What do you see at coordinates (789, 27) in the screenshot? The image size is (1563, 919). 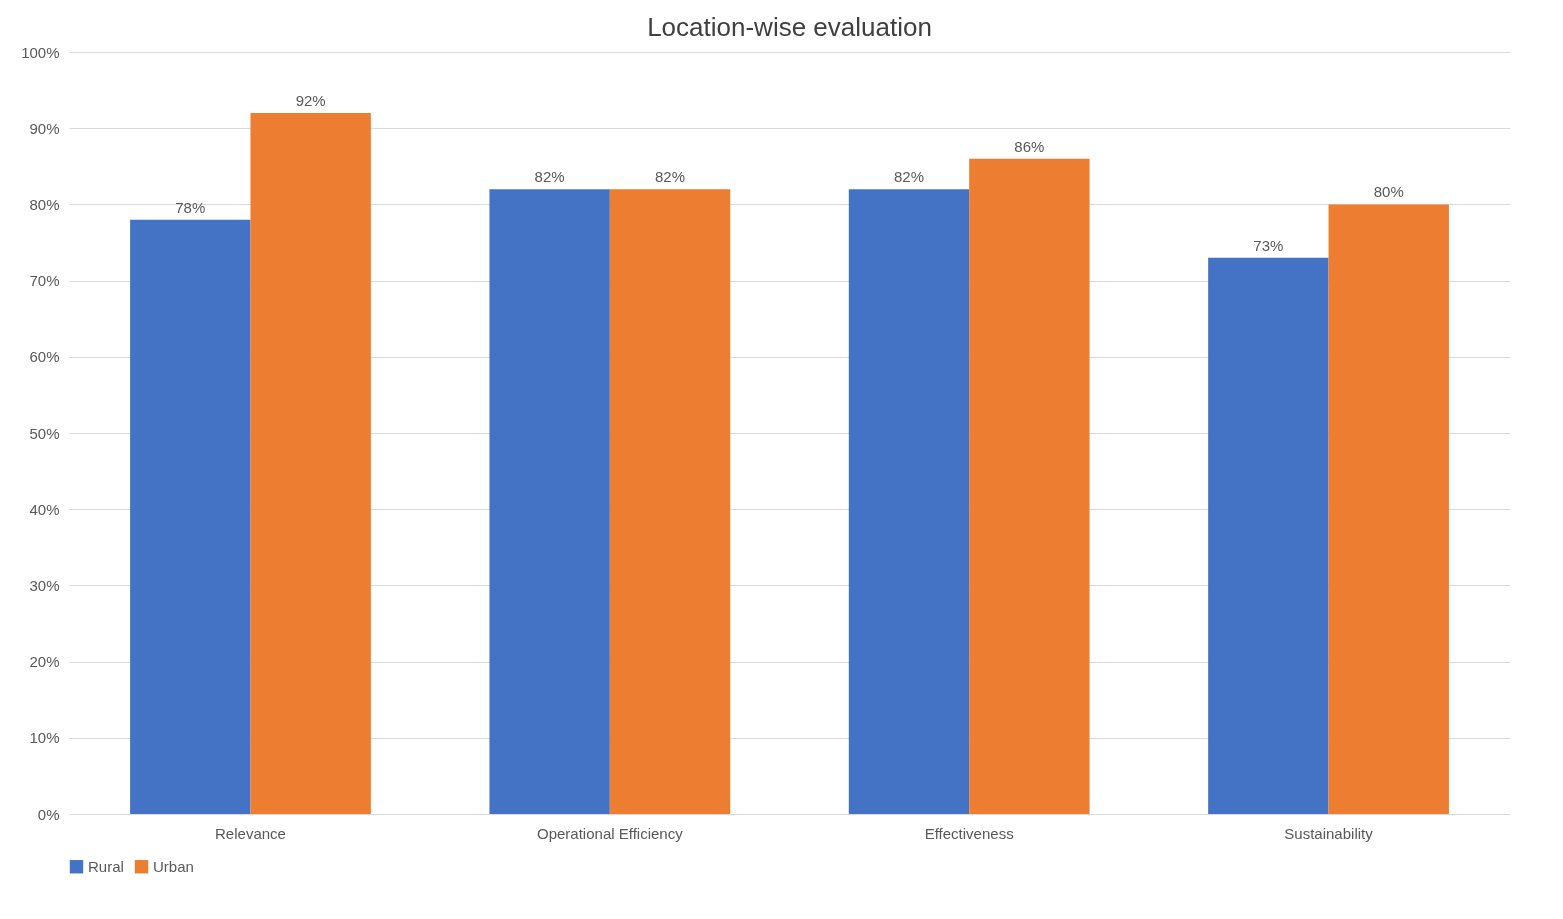 I see `chart-title: Location-wise evaluation` at bounding box center [789, 27].